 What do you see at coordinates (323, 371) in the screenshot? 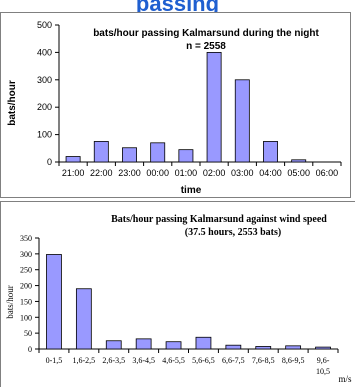
I see `x-tick-label: 10,5` at bounding box center [323, 371].